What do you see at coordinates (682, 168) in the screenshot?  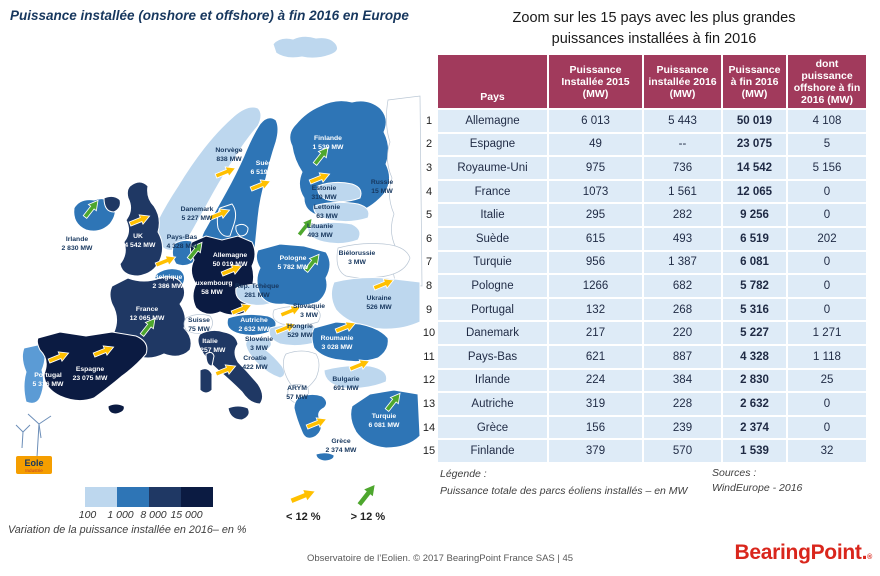 I see `table-cell: 736` at bounding box center [682, 168].